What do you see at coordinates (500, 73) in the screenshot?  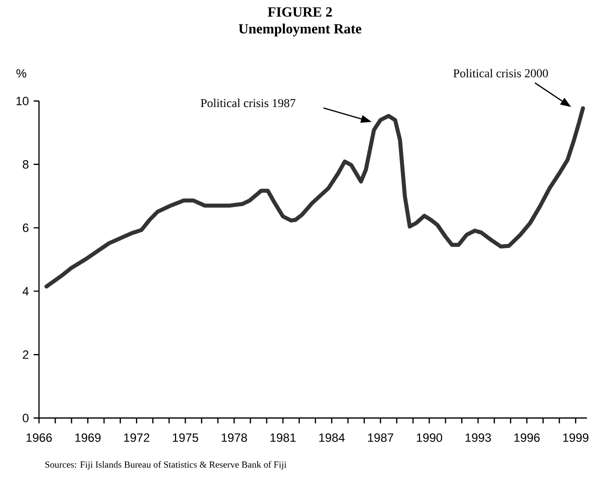 I see `text: Political crisis 2000` at bounding box center [500, 73].